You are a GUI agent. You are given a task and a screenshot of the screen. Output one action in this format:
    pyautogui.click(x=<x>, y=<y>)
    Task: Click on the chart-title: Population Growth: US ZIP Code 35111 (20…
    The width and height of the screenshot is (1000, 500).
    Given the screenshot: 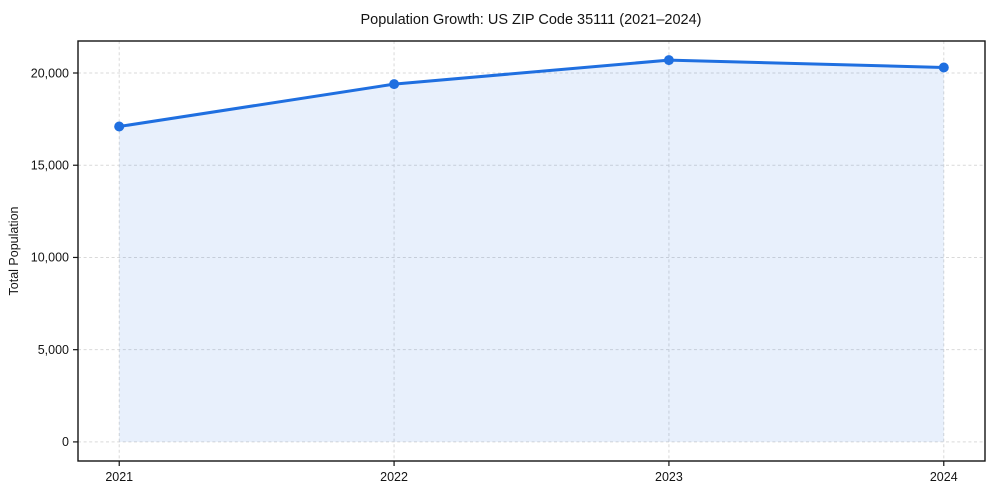 What is the action you would take?
    pyautogui.click(x=531, y=20)
    